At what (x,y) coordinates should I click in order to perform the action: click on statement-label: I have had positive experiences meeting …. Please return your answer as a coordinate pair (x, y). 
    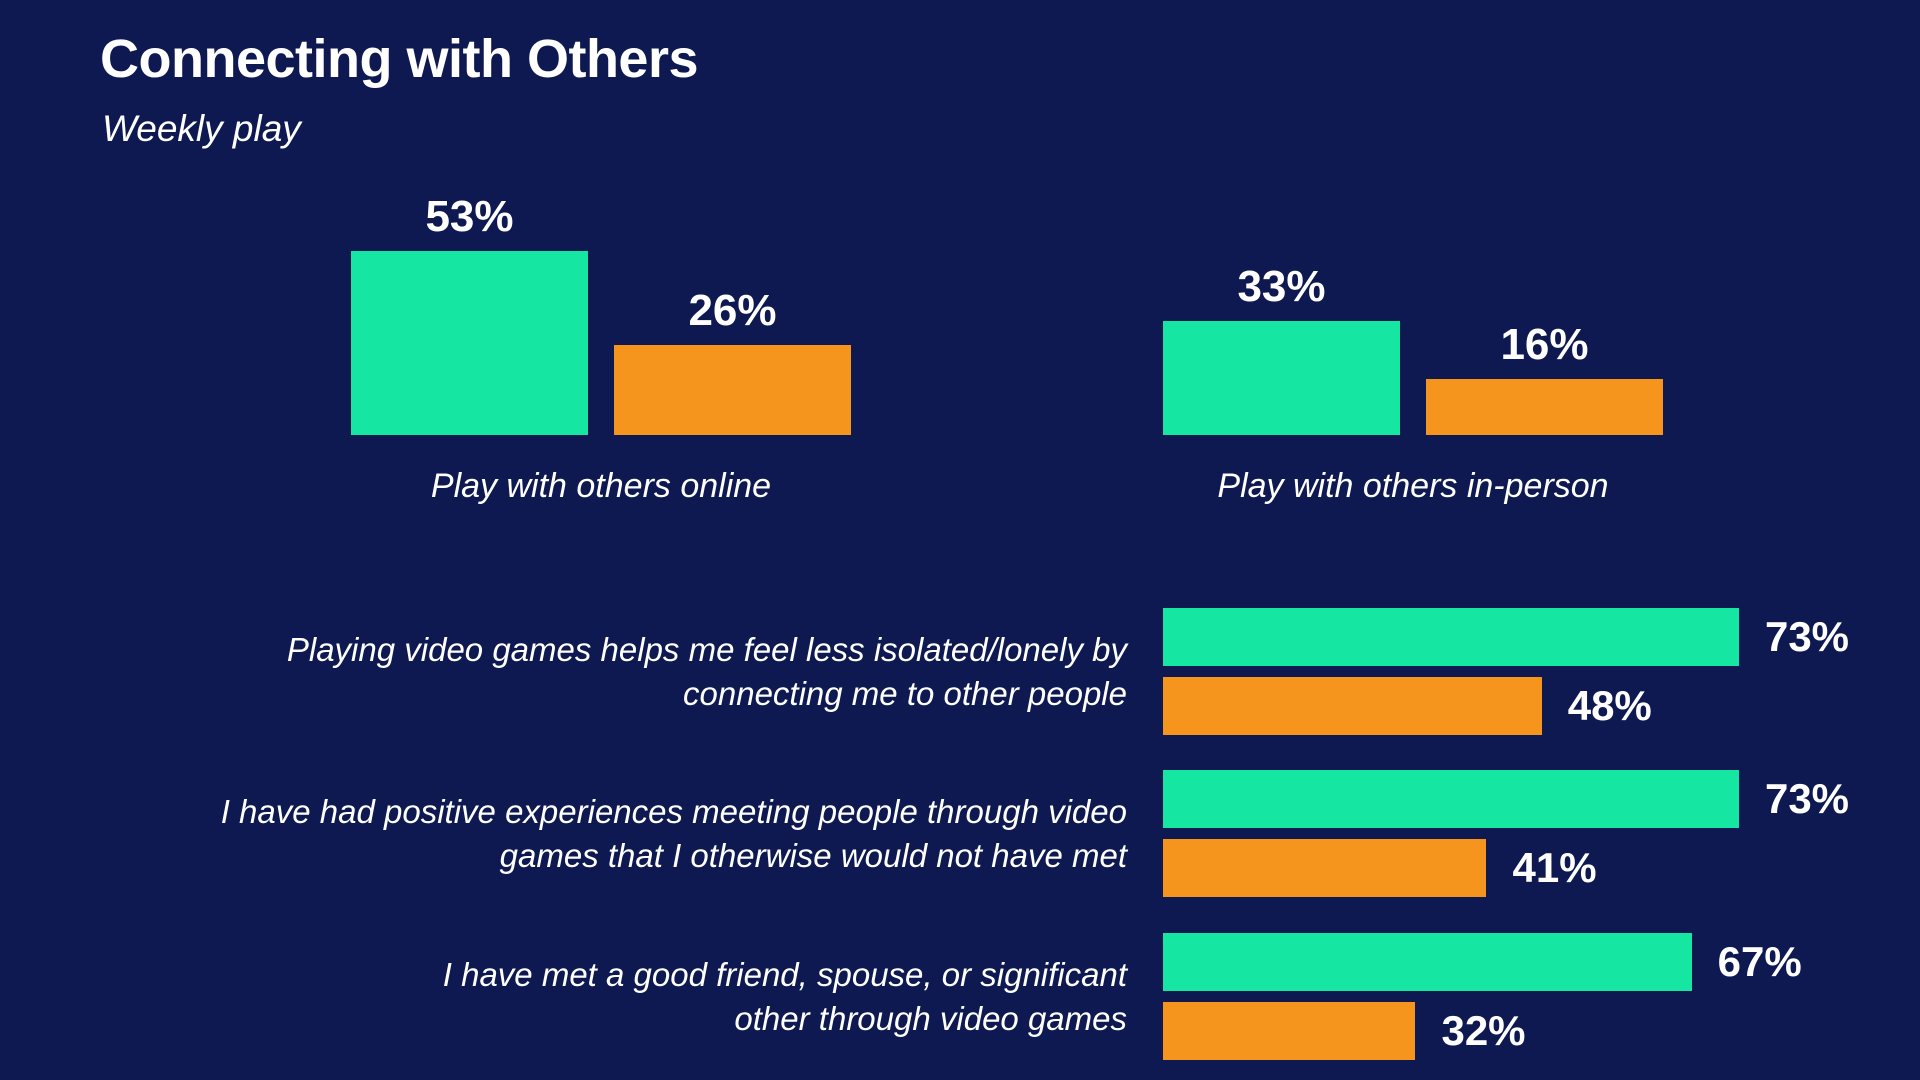
    Looking at the image, I should click on (673, 833).